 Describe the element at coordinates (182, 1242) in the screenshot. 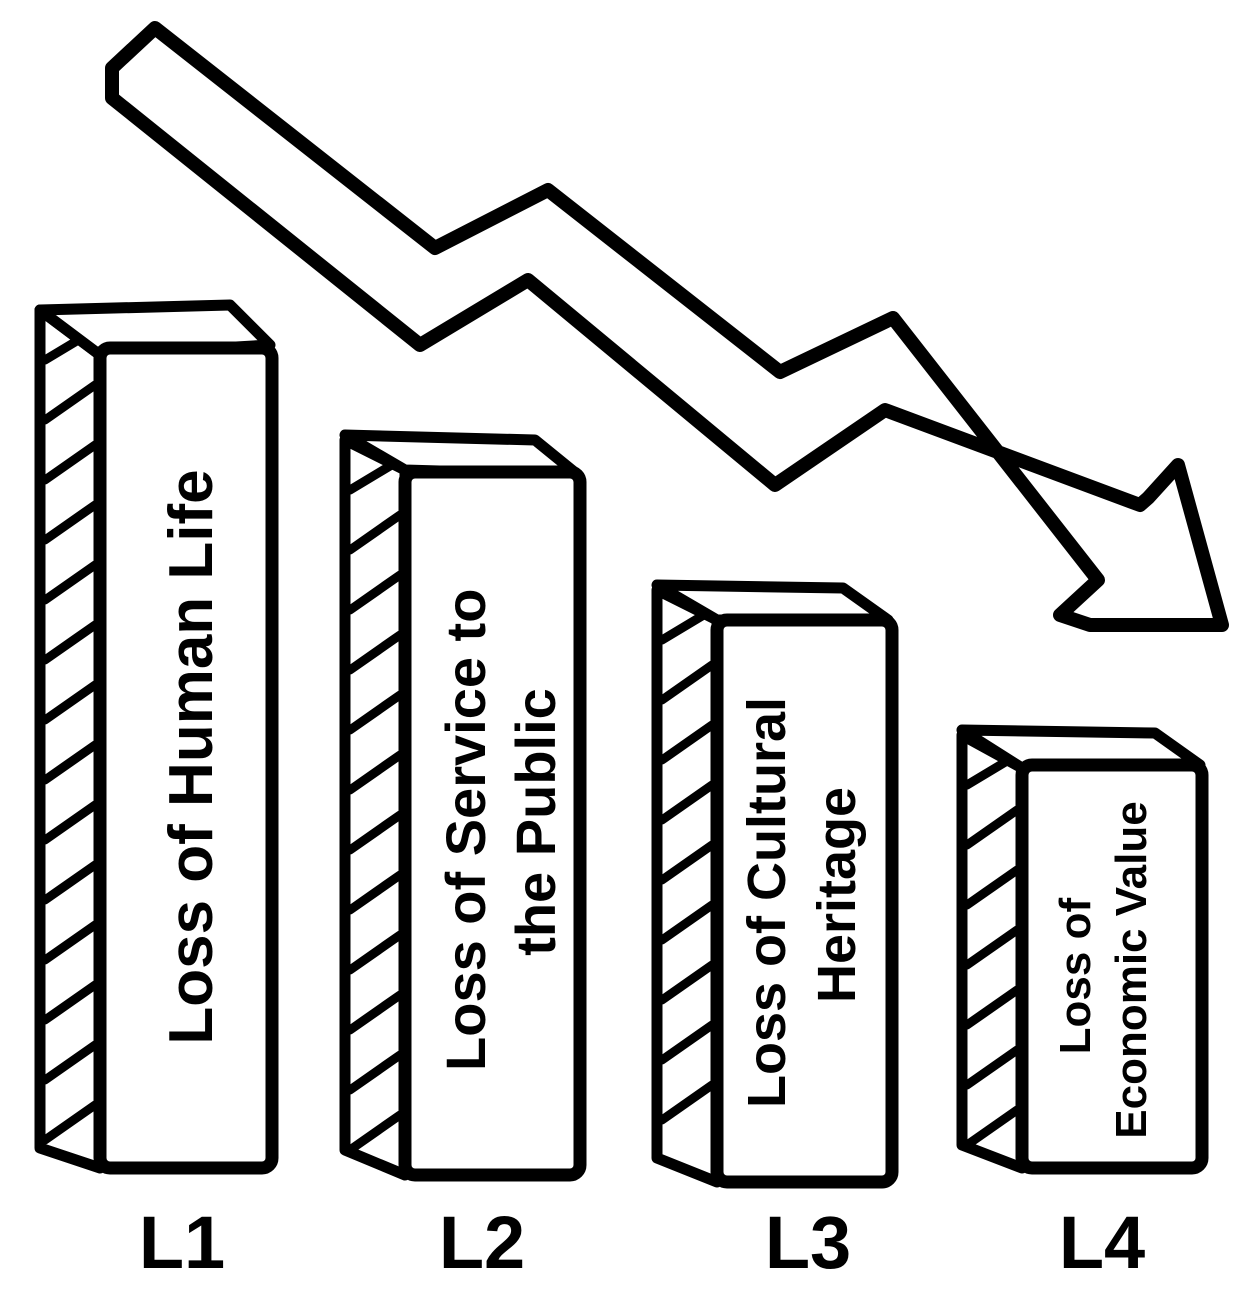

I see `level-label: L1` at that location.